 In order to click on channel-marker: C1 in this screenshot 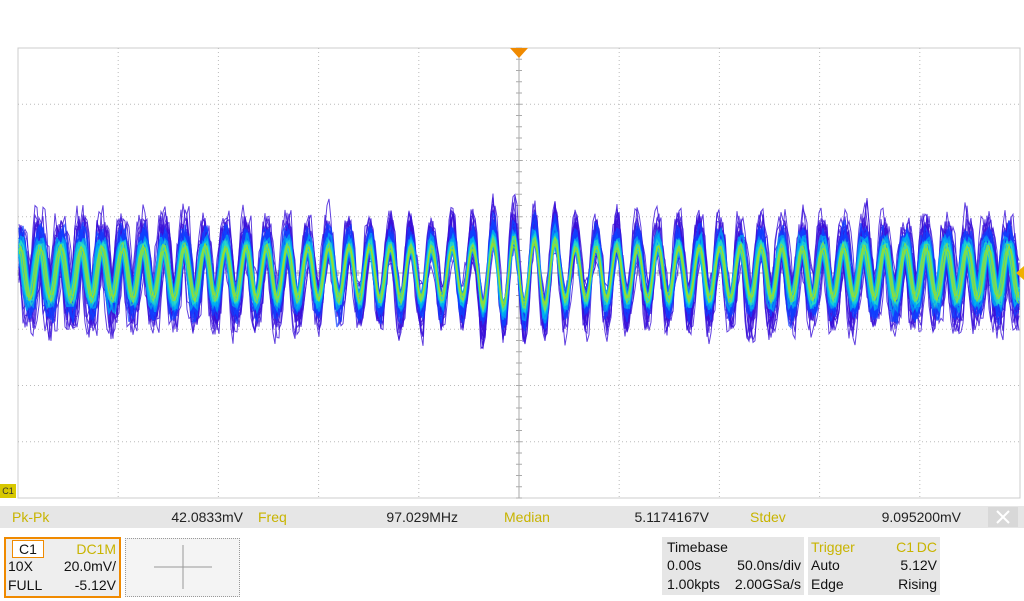, I will do `click(8, 491)`.